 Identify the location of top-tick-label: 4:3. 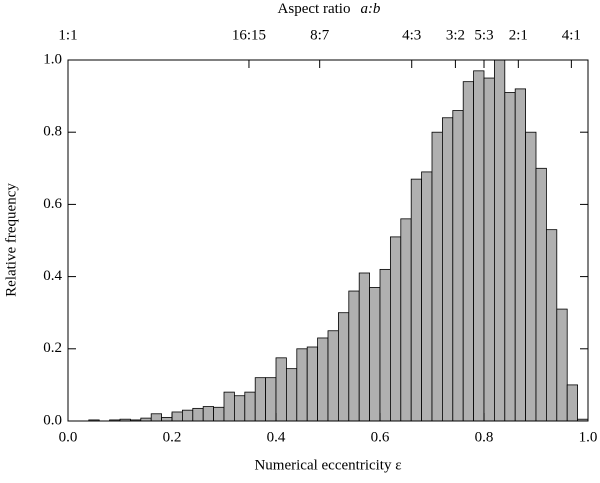
(411, 35).